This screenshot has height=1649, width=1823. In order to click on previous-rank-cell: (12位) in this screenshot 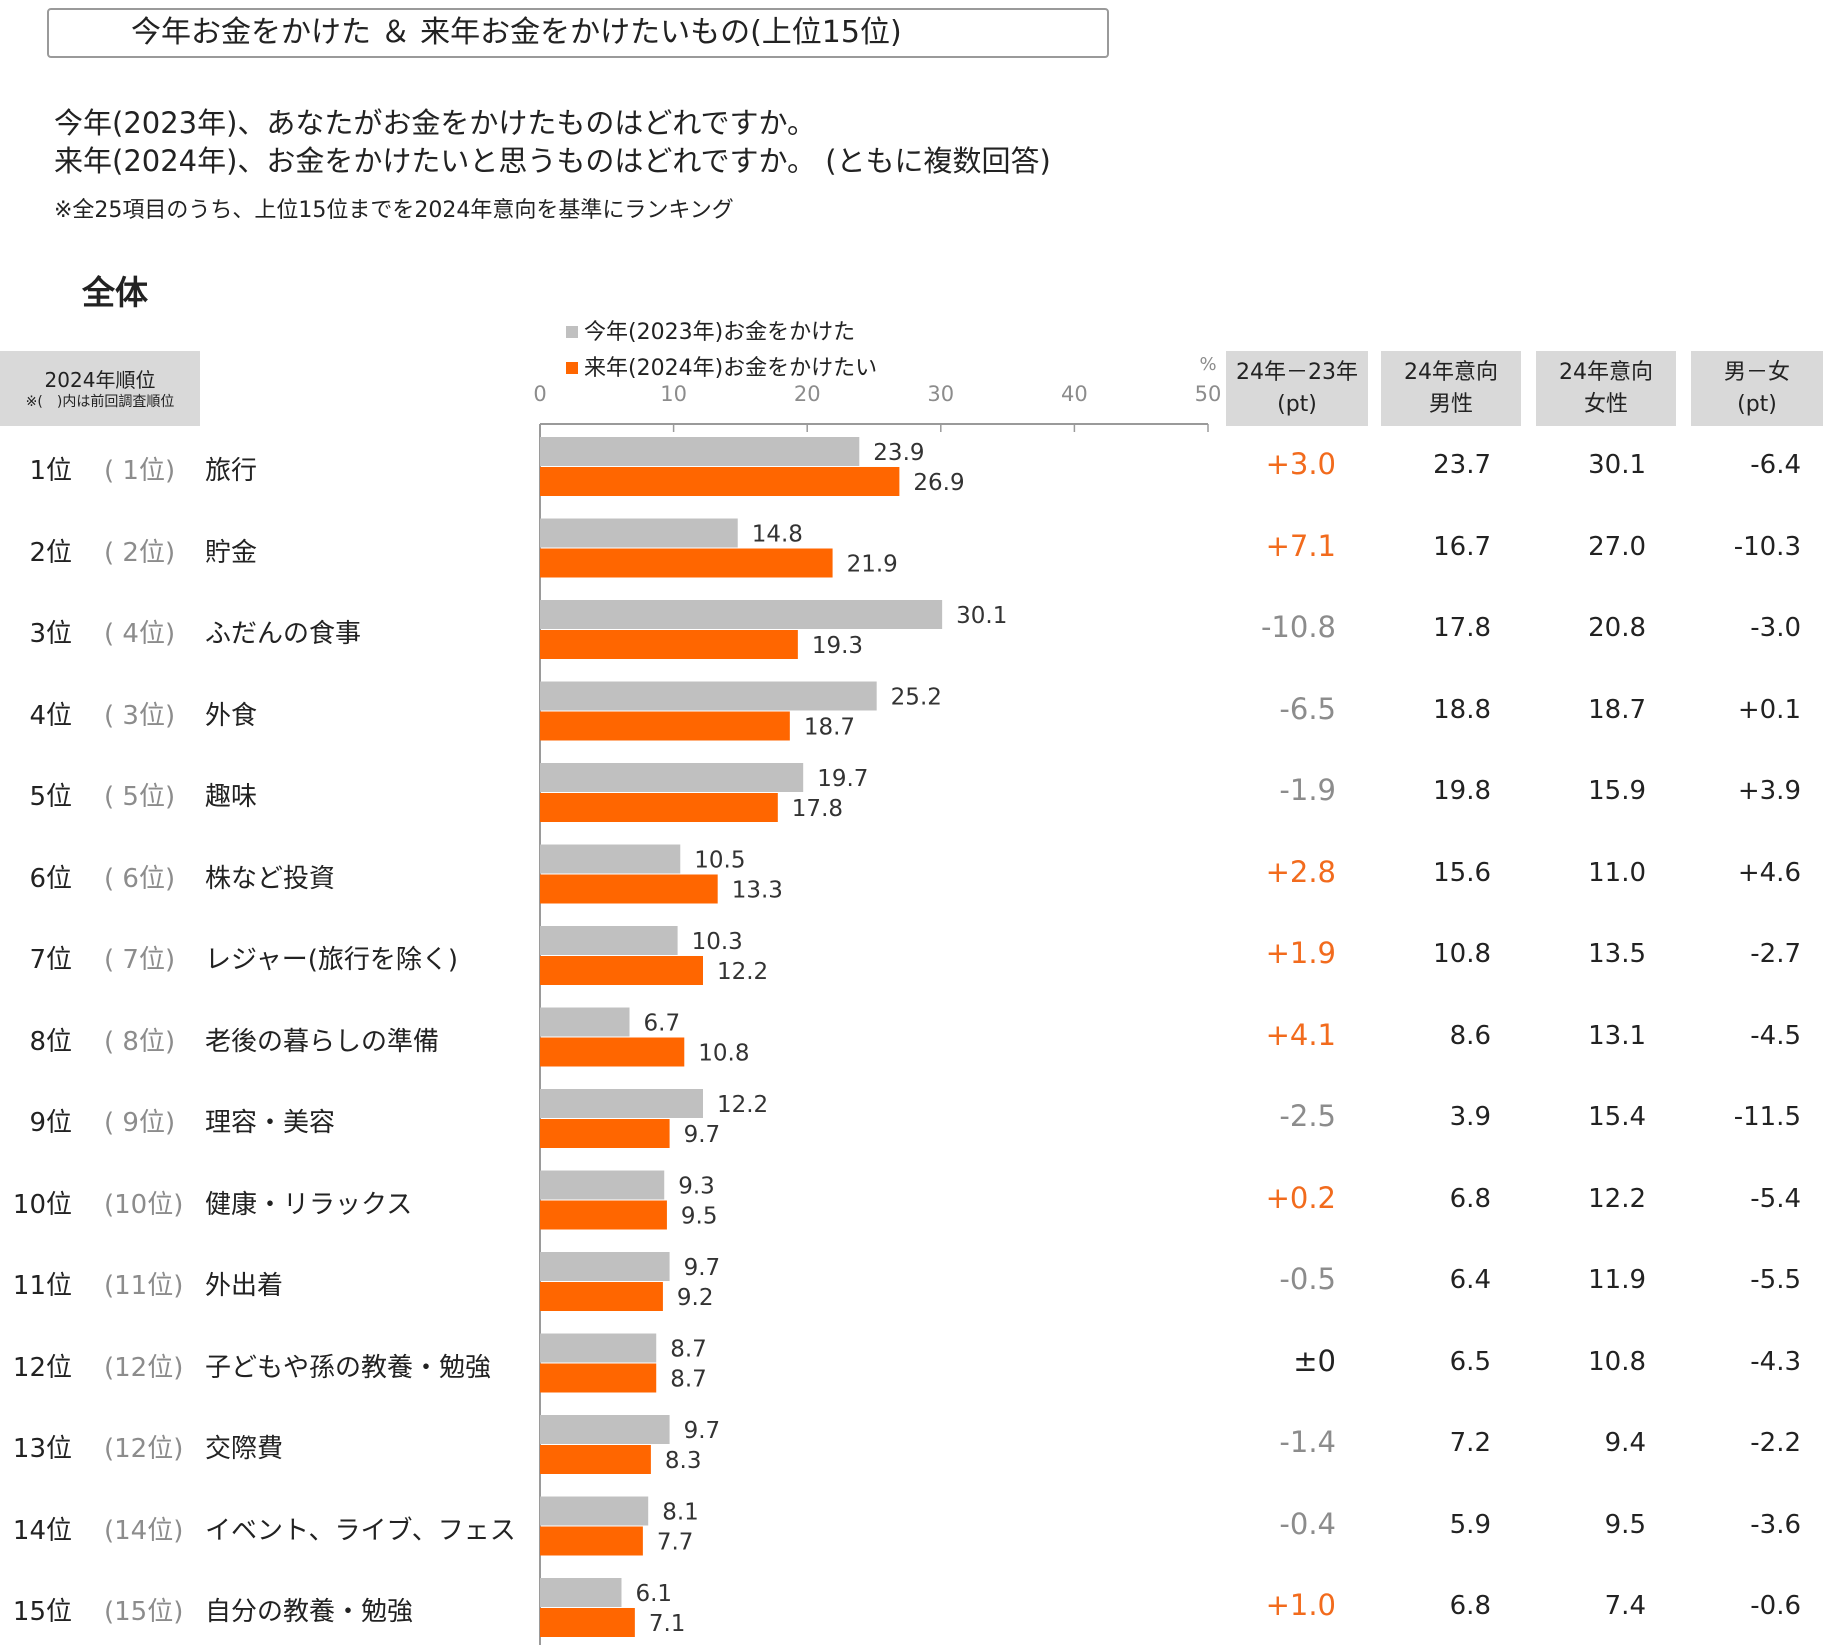, I will do `click(144, 1367)`.